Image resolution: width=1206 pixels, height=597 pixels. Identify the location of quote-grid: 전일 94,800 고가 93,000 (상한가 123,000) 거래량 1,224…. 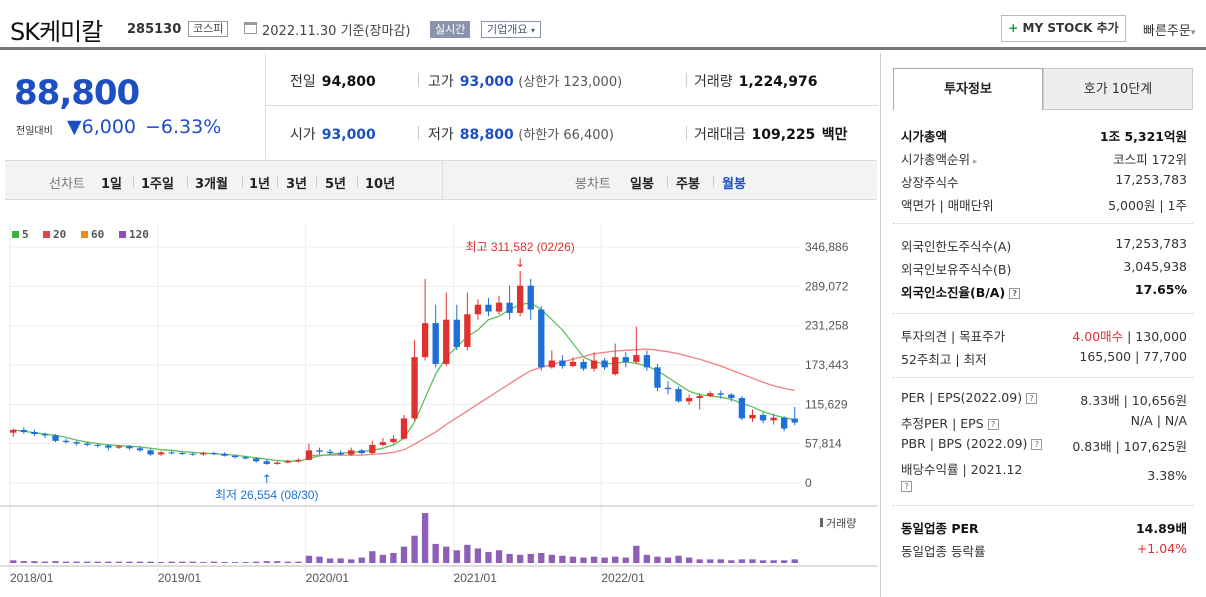
(571, 106).